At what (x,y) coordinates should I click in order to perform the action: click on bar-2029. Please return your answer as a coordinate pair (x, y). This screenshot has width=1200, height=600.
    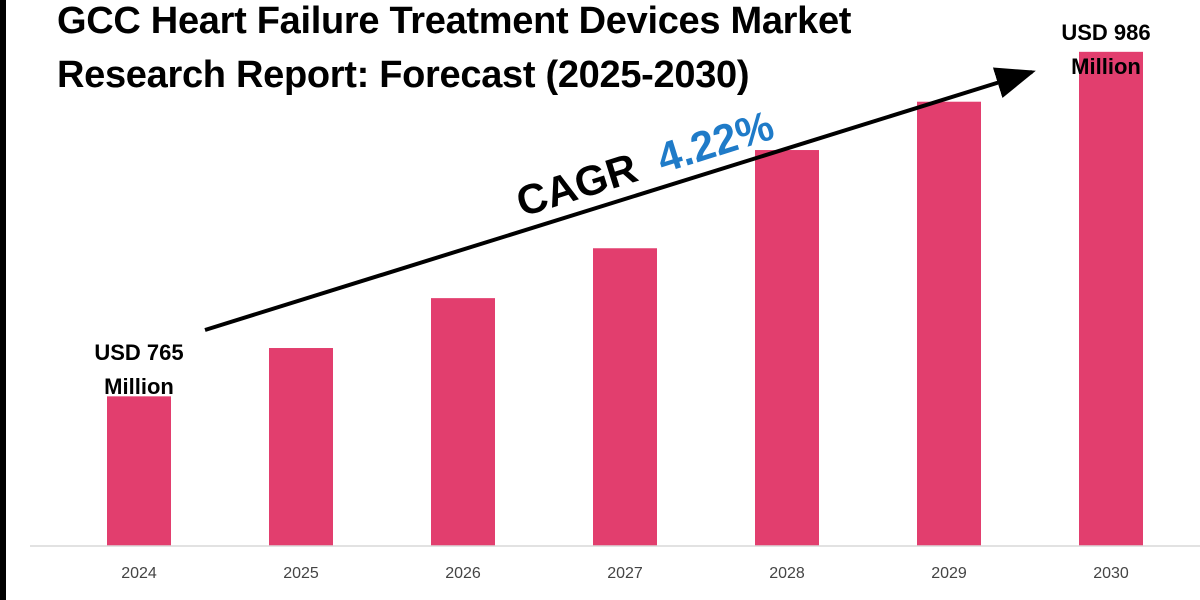
    Looking at the image, I should click on (949, 324).